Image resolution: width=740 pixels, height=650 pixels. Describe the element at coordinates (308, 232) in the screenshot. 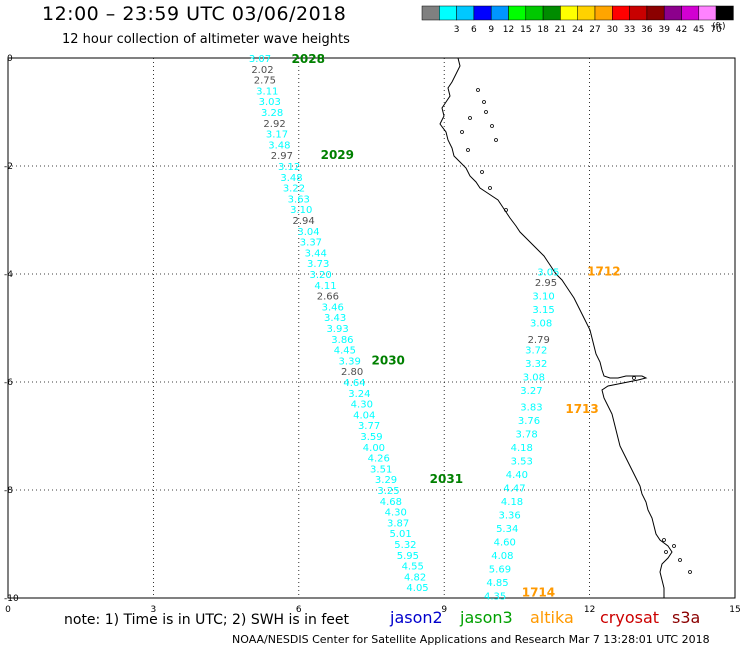

I see `wave-height-value: 3.04` at that location.